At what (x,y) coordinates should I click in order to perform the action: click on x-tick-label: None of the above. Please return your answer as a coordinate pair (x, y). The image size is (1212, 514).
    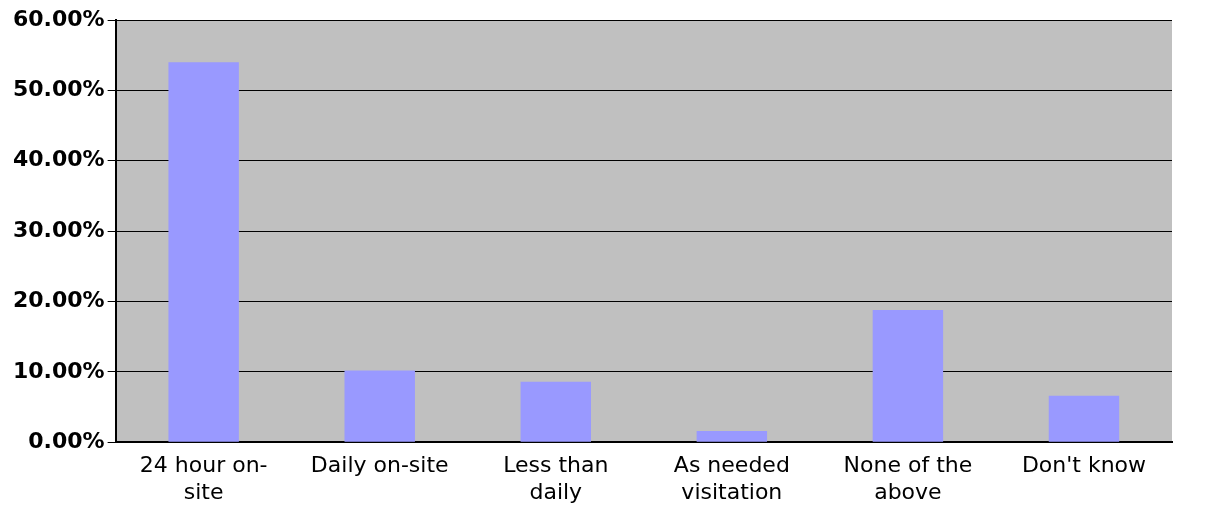
    Looking at the image, I should click on (908, 478).